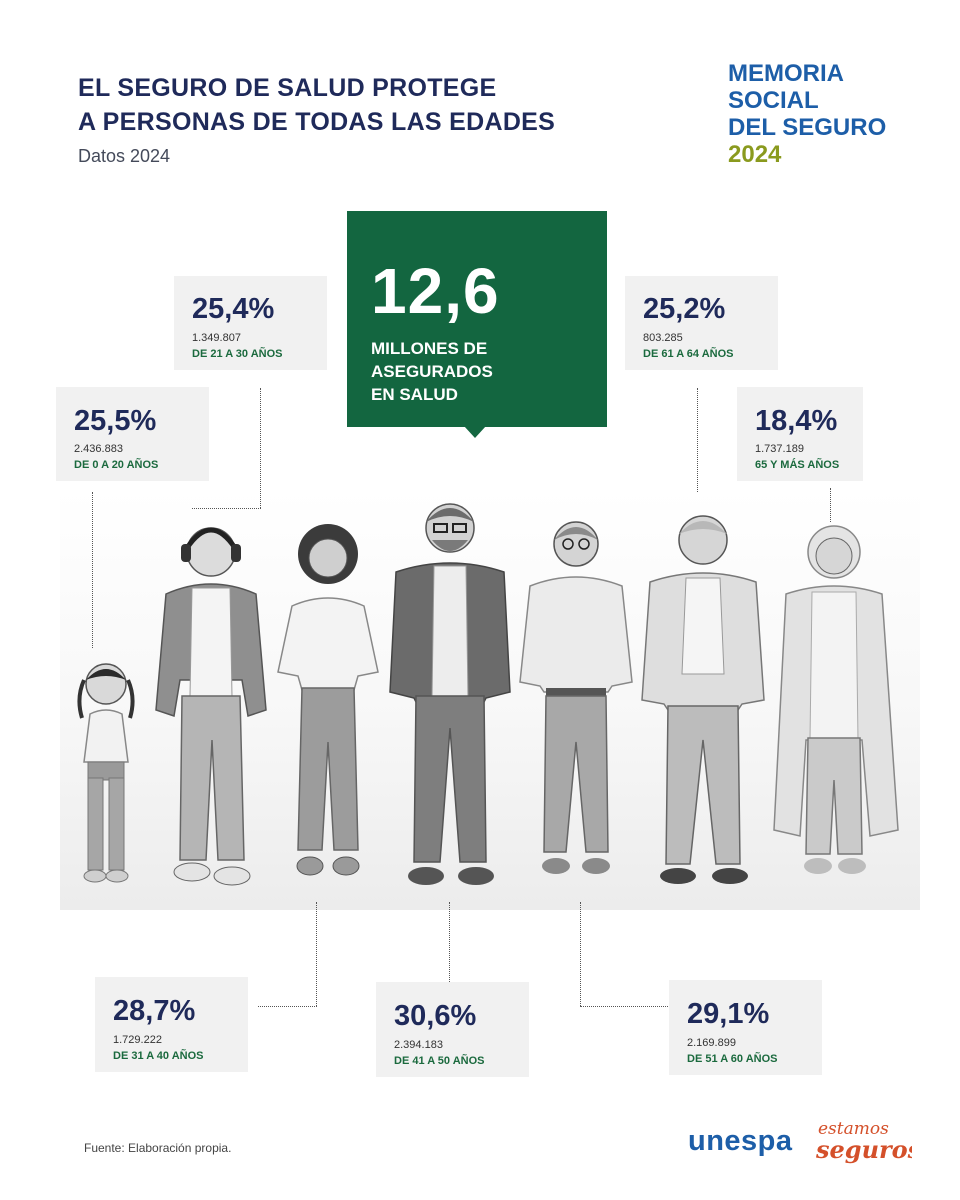 This screenshot has height=1200, width=960. Describe the element at coordinates (703, 699) in the screenshot. I see `person-older-man` at that location.